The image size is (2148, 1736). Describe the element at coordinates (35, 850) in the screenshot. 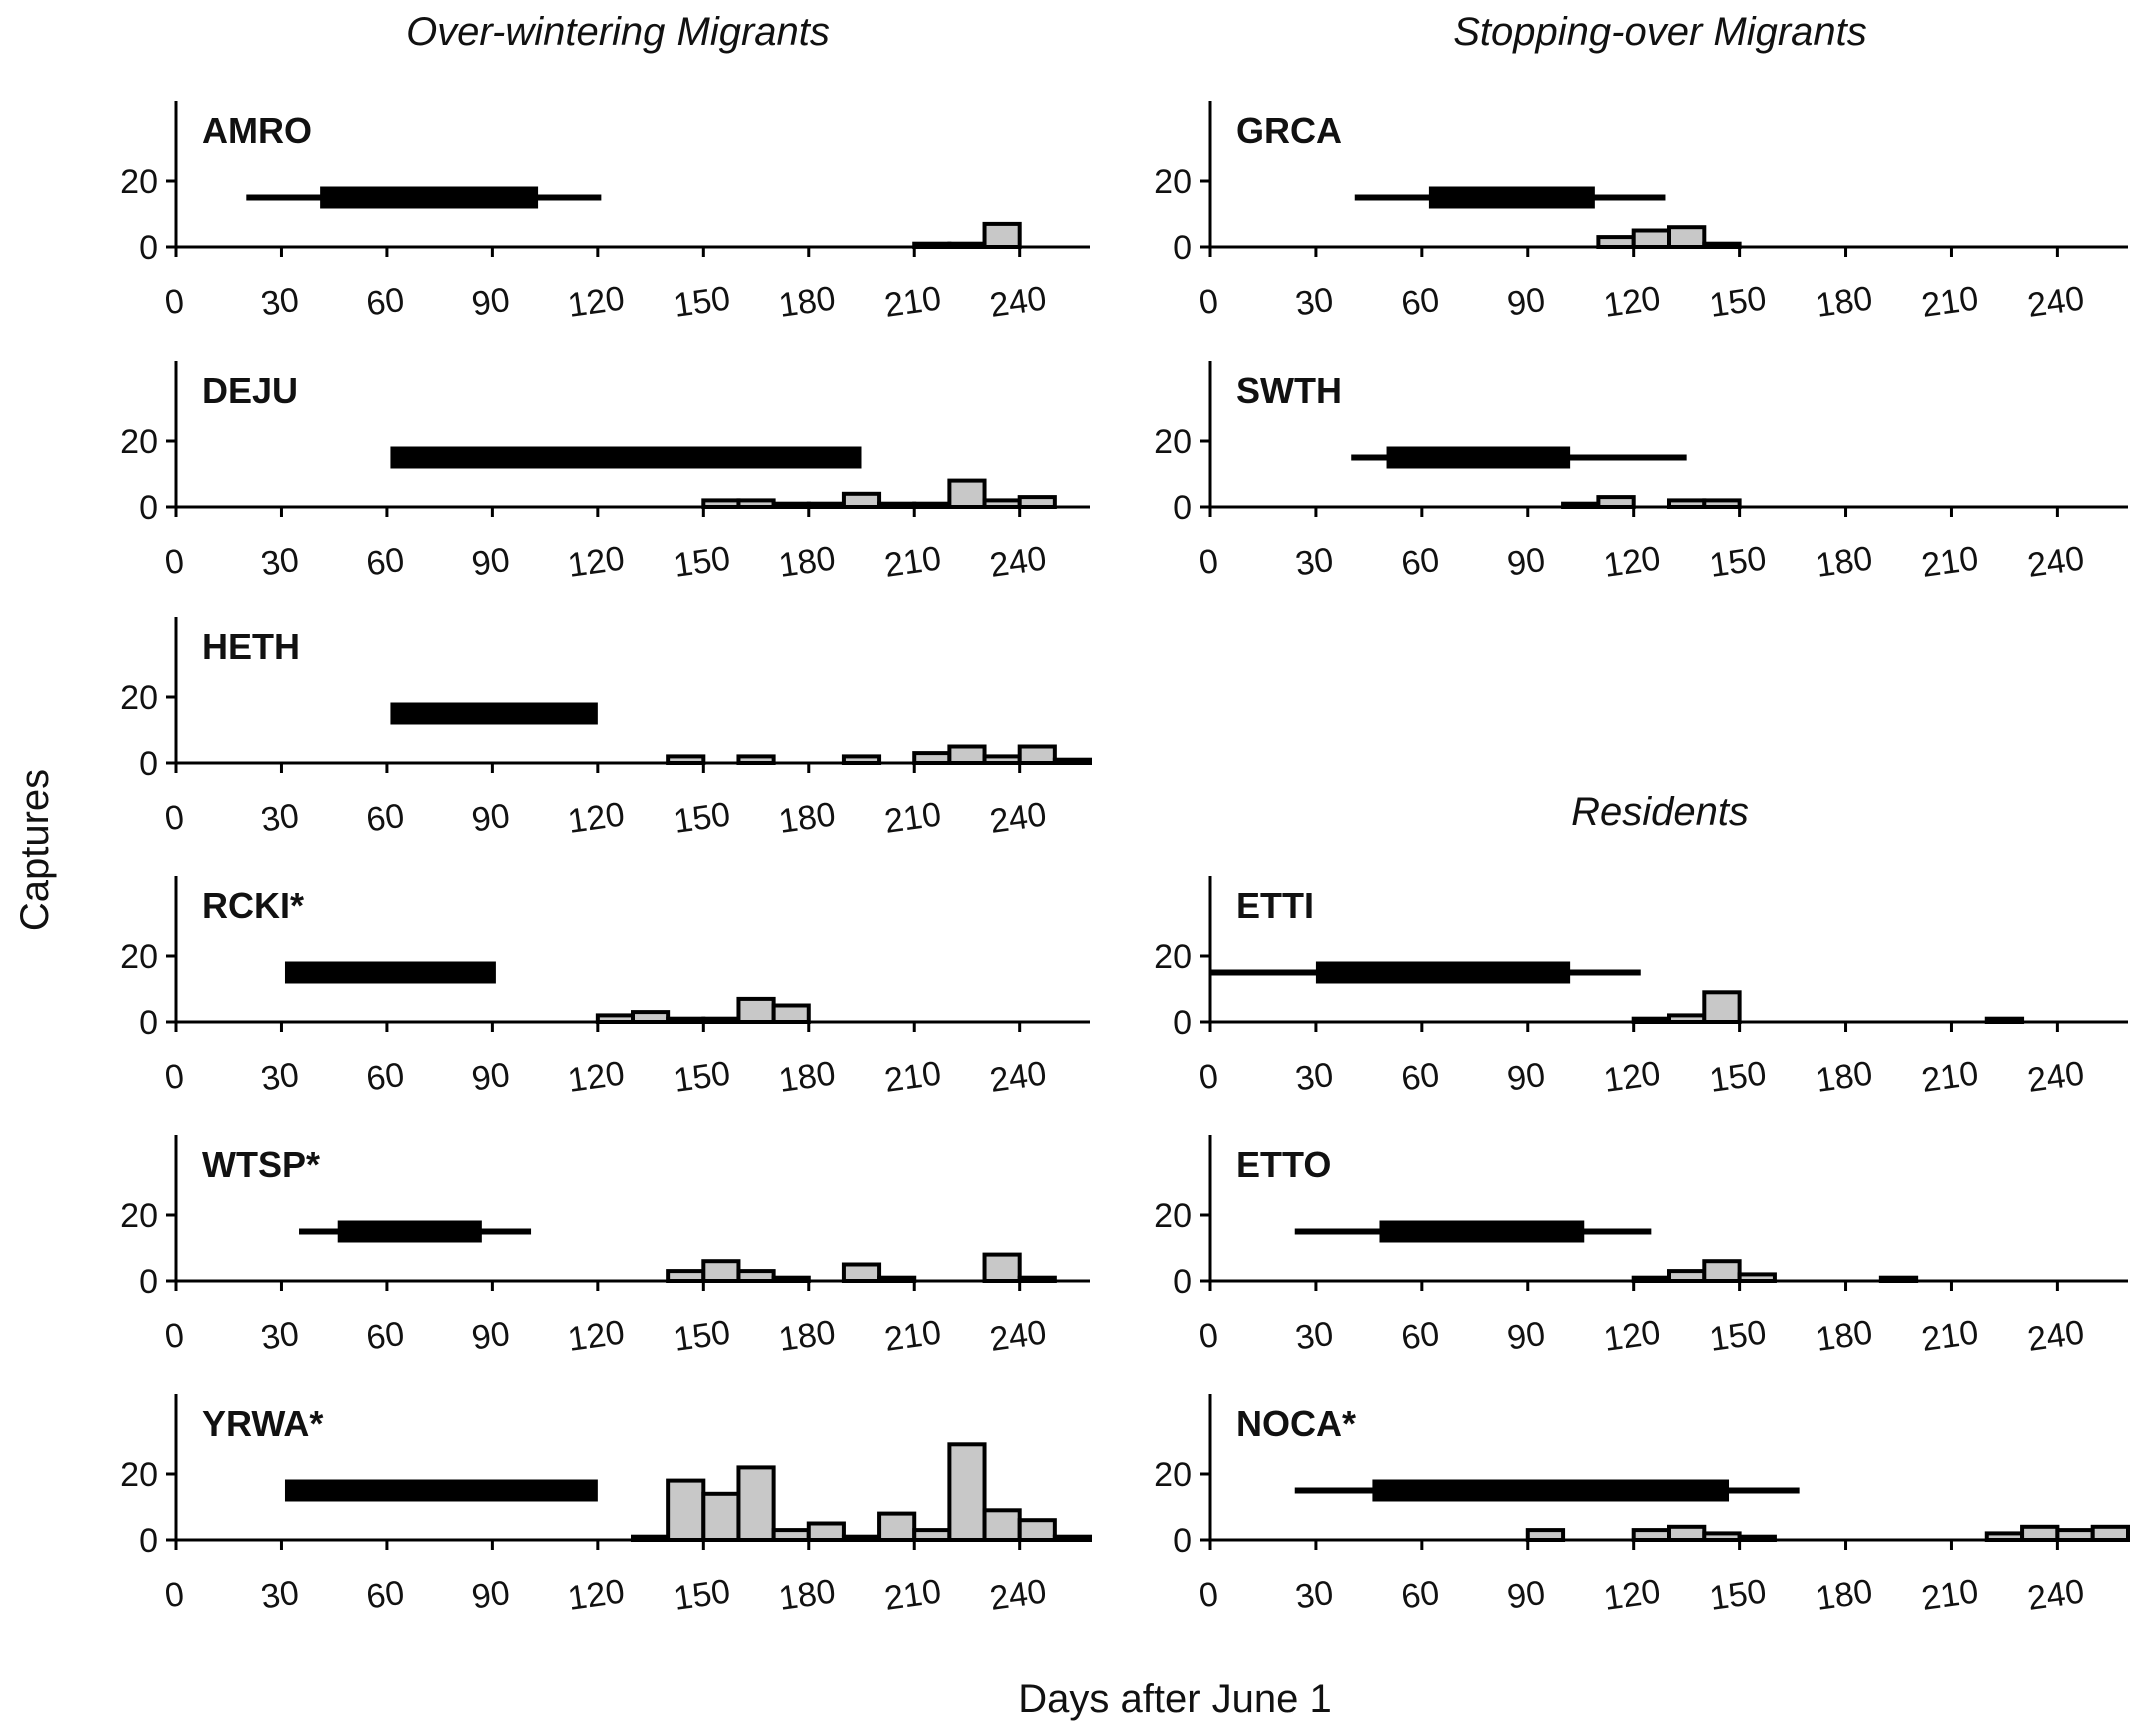

I see `y-axis-label: Captures` at that location.